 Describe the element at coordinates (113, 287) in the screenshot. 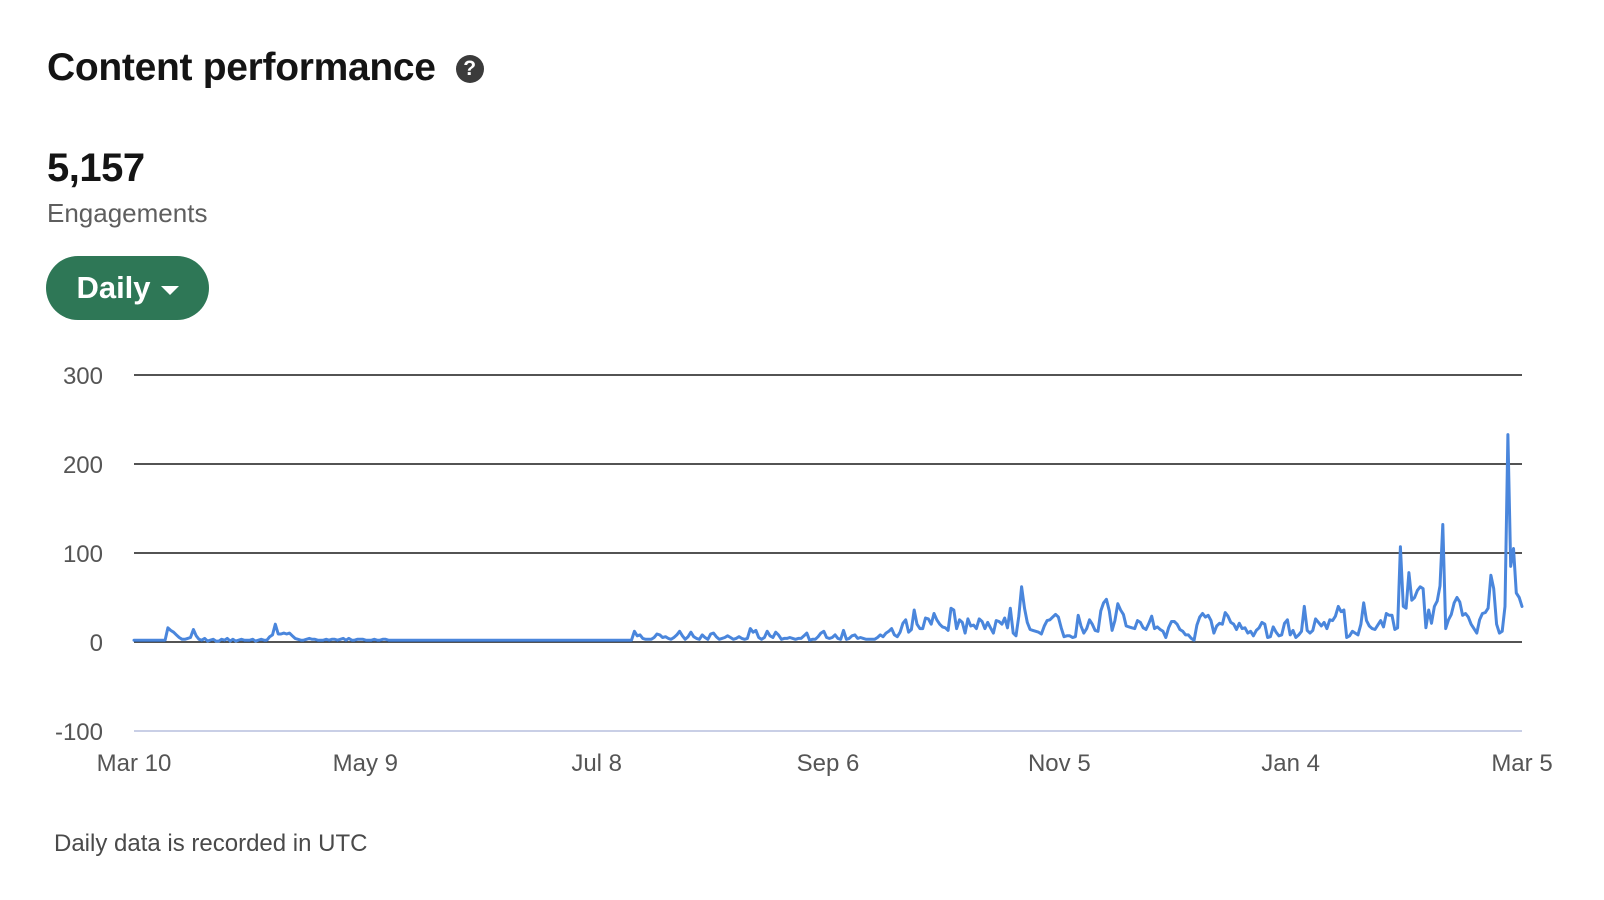

I see `dropdown-selected-value: Daily` at that location.